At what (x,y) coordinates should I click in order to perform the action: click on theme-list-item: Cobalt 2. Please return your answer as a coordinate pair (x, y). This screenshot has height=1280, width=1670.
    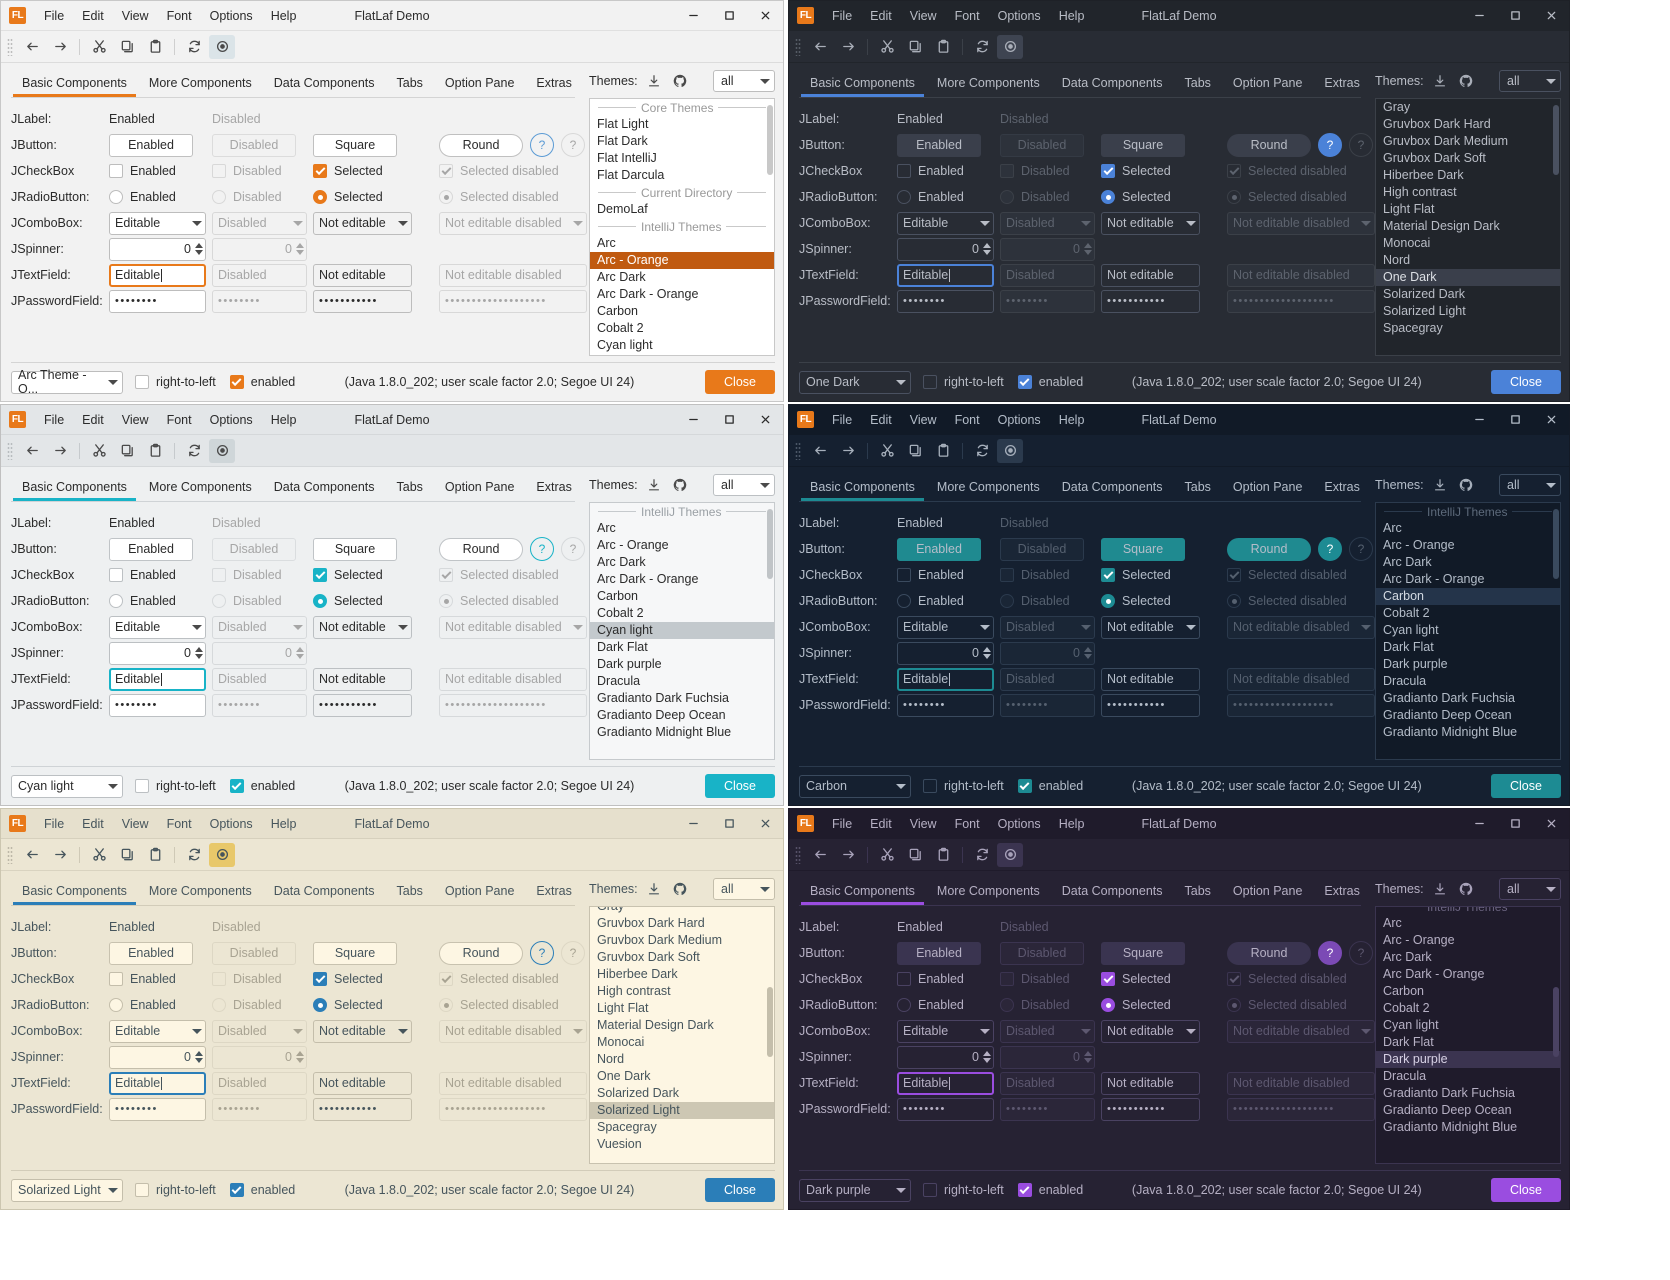
    Looking at the image, I should click on (620, 613).